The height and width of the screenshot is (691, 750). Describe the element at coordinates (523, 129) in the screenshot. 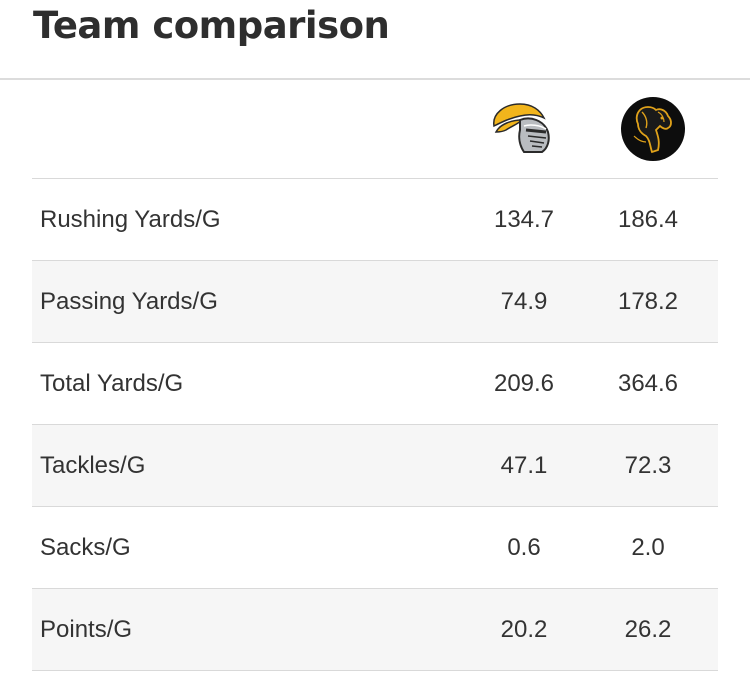

I see `knight-helmet-logo-icon` at that location.